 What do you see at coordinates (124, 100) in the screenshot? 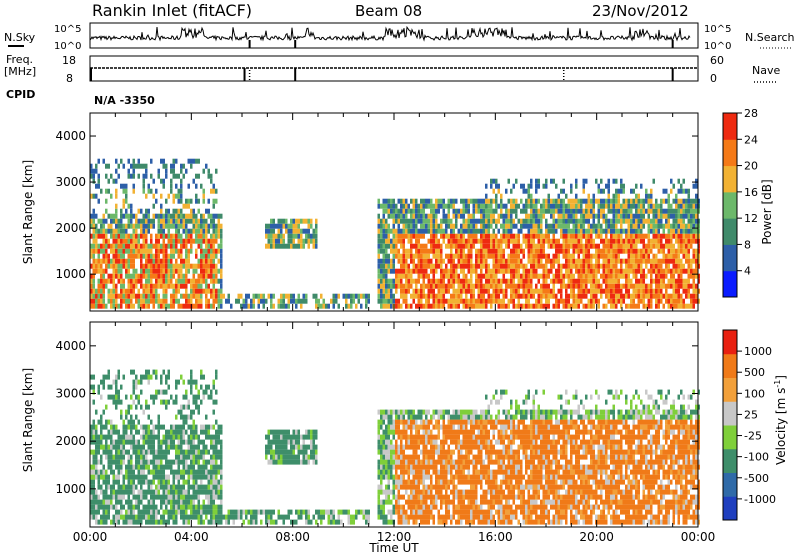
I see `cpid-value: N/A -3350` at bounding box center [124, 100].